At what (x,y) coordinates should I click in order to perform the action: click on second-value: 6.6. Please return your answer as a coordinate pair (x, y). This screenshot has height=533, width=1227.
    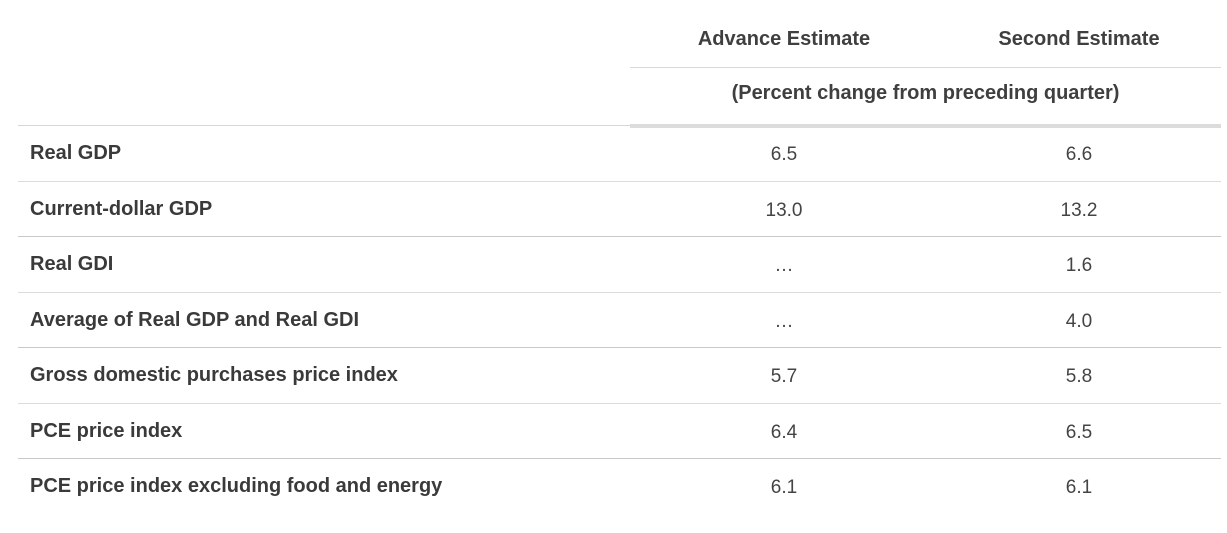
    Looking at the image, I should click on (1079, 154).